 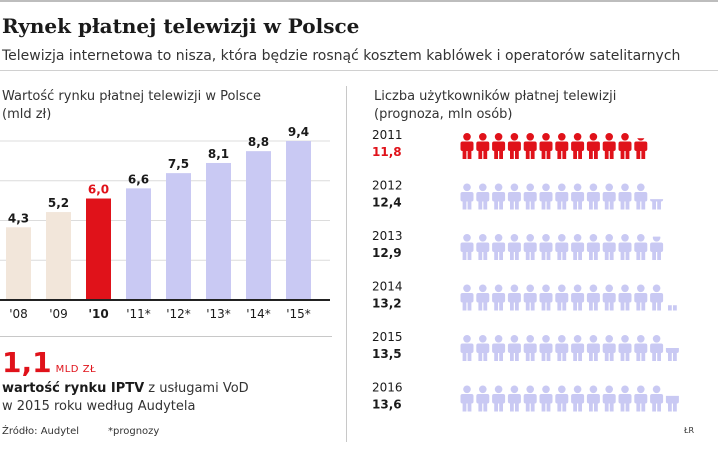 What do you see at coordinates (495, 96) in the screenshot?
I see `pictogram-label-line1: Liczba użytkowników płatnej telewizji` at bounding box center [495, 96].